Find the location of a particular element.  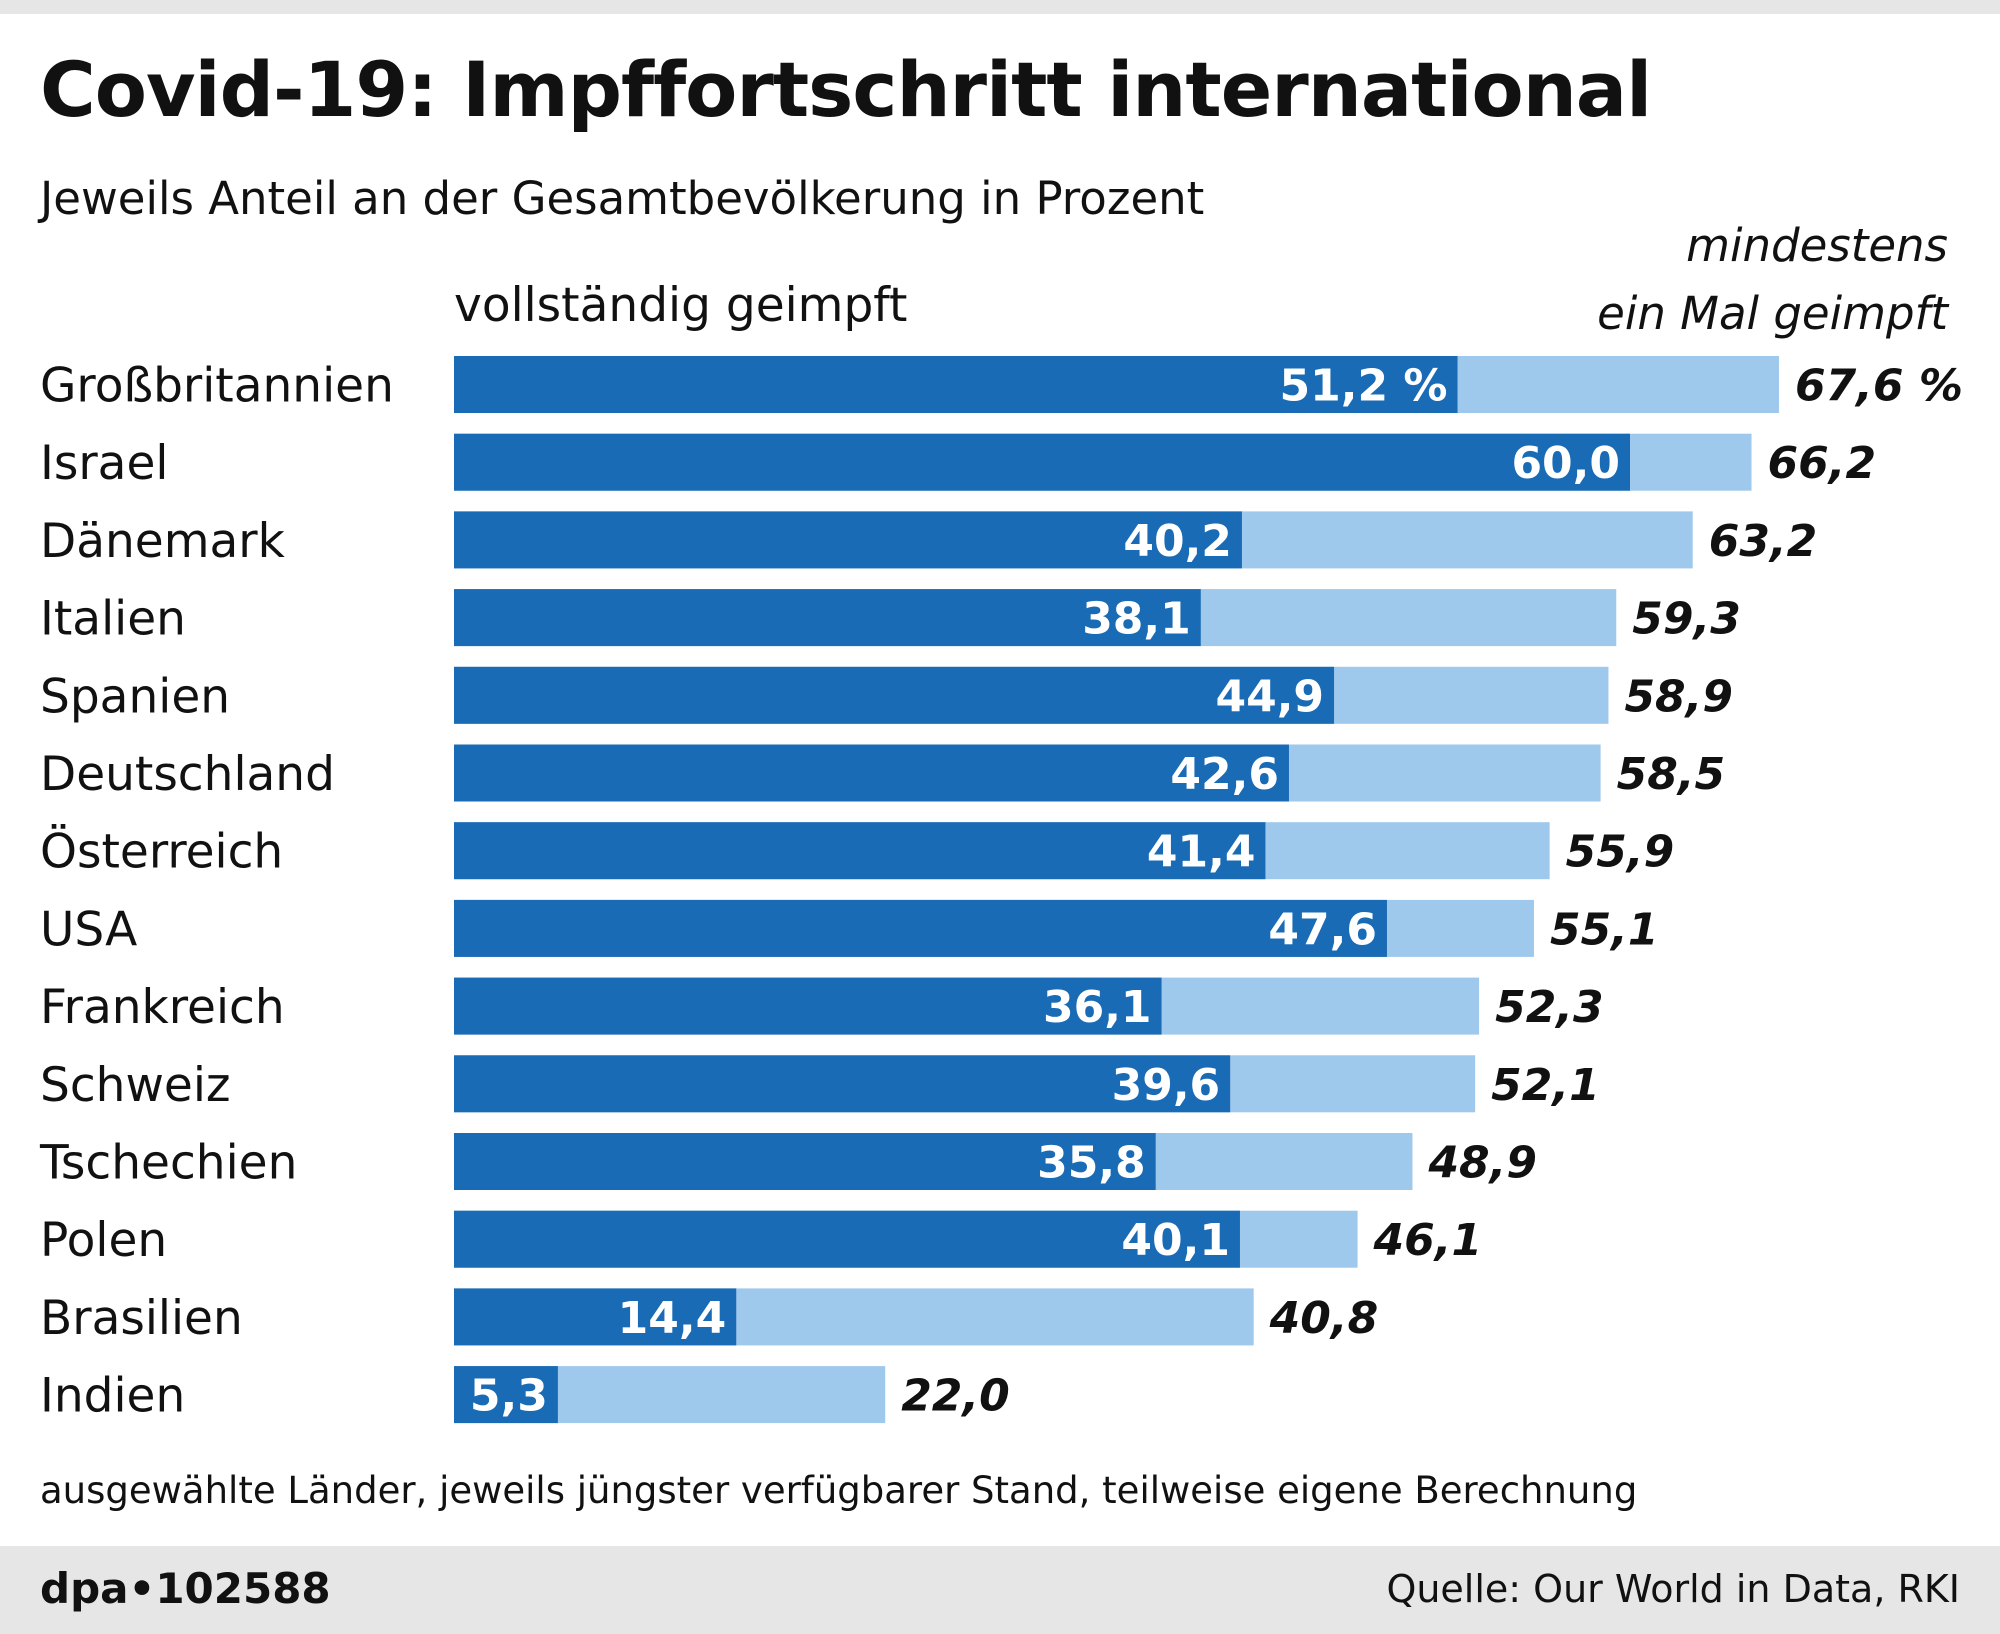

country-label: Polen is located at coordinates (103, 1240).